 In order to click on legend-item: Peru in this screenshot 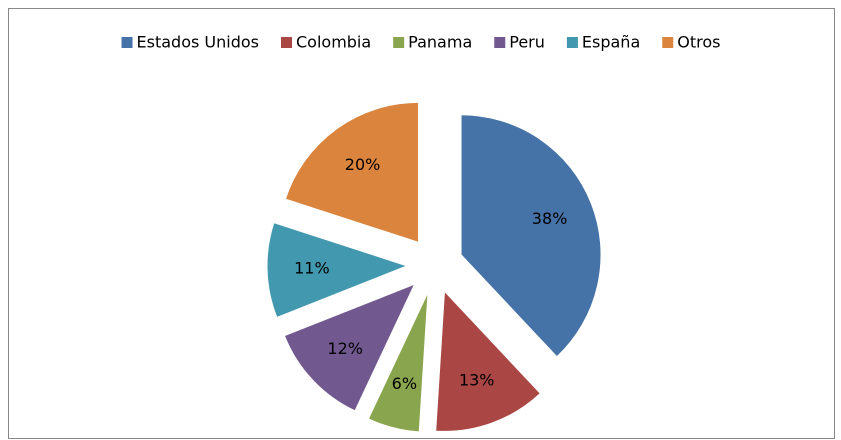, I will do `click(519, 42)`.